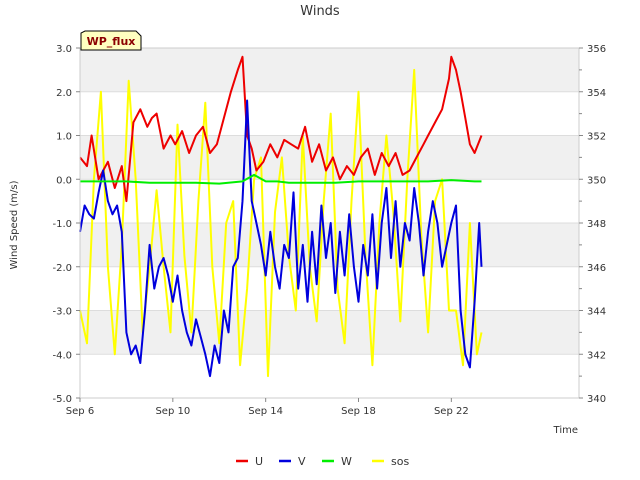 This screenshot has height=480, width=640. Describe the element at coordinates (249, 461) in the screenshot. I see `legend-item-u: U` at that location.